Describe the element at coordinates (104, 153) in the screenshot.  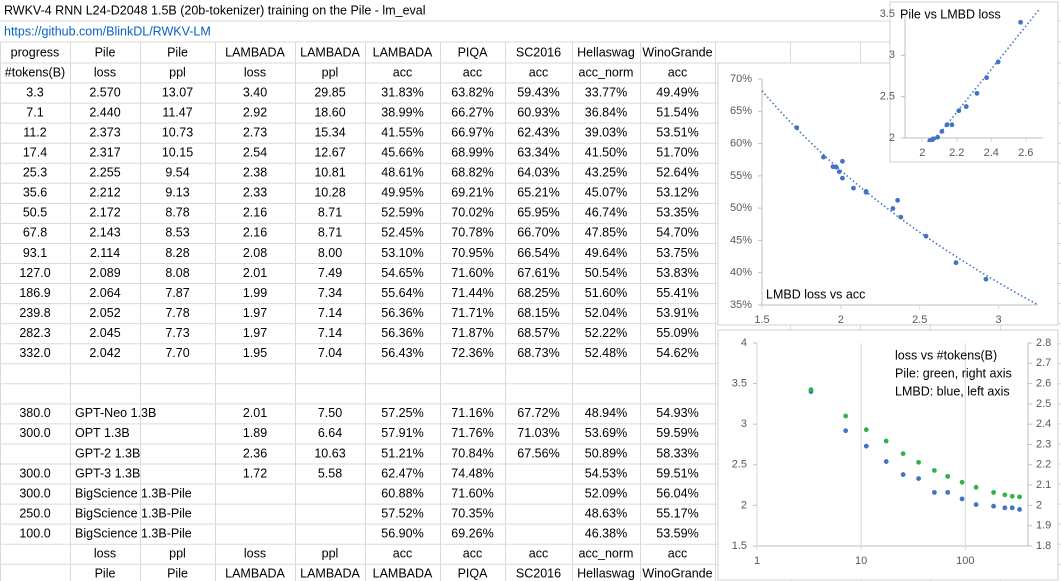
I see `cell: 2.317` at that location.